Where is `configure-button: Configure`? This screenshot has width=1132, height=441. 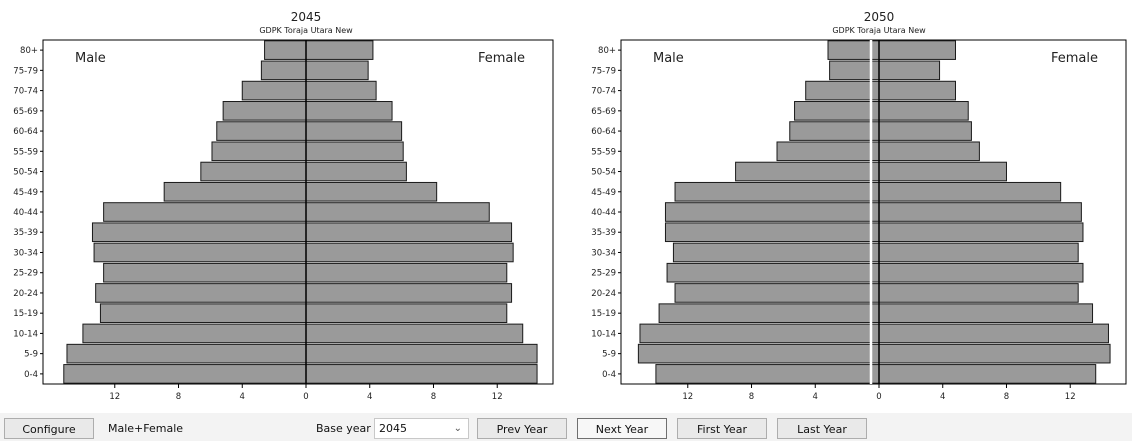 configure-button: Configure is located at coordinates (49, 428).